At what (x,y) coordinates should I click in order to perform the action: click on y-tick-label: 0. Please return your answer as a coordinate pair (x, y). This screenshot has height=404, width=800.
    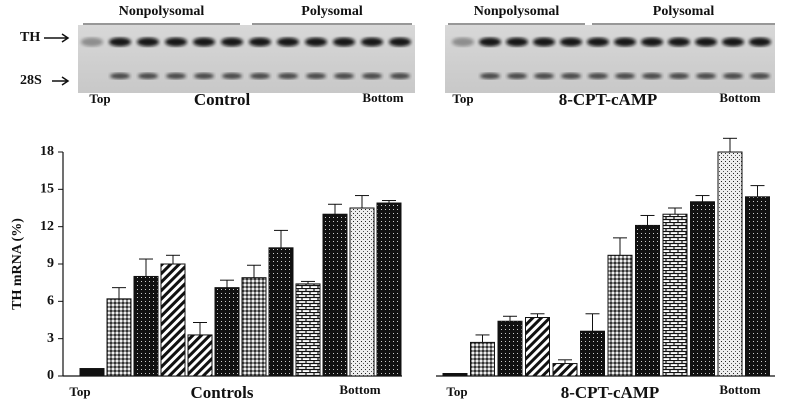
    Looking at the image, I should click on (50, 375).